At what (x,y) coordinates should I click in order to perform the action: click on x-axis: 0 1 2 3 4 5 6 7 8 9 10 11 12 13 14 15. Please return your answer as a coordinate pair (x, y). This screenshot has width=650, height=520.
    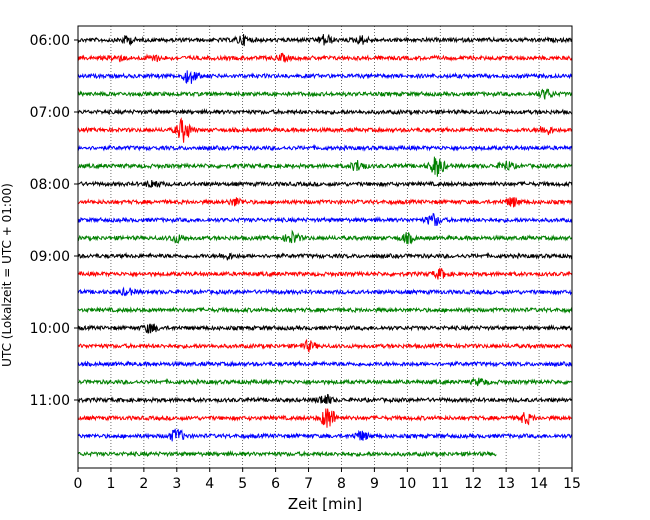
    Looking at the image, I should click on (327, 480).